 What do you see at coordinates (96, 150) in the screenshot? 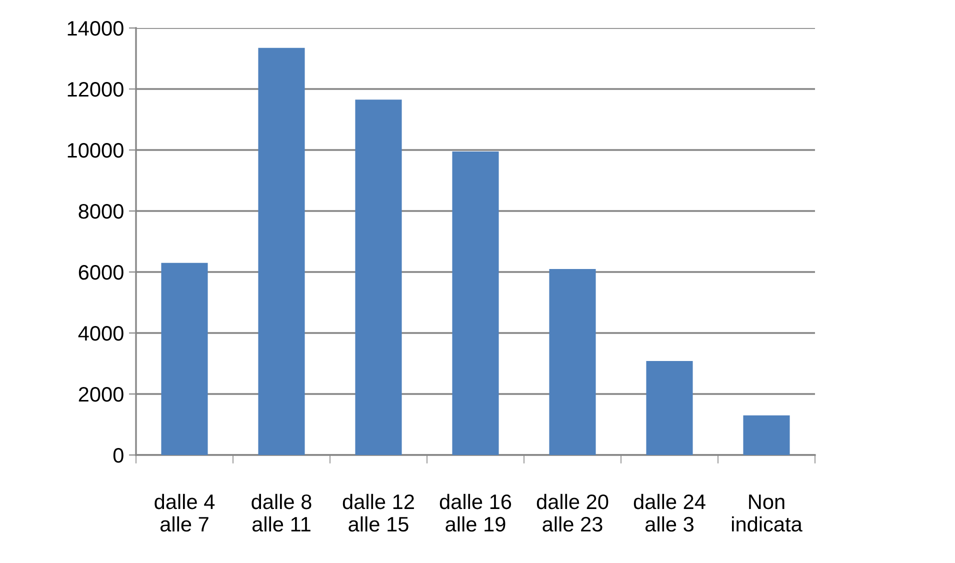
I see `y-tick-label: 10000` at bounding box center [96, 150].